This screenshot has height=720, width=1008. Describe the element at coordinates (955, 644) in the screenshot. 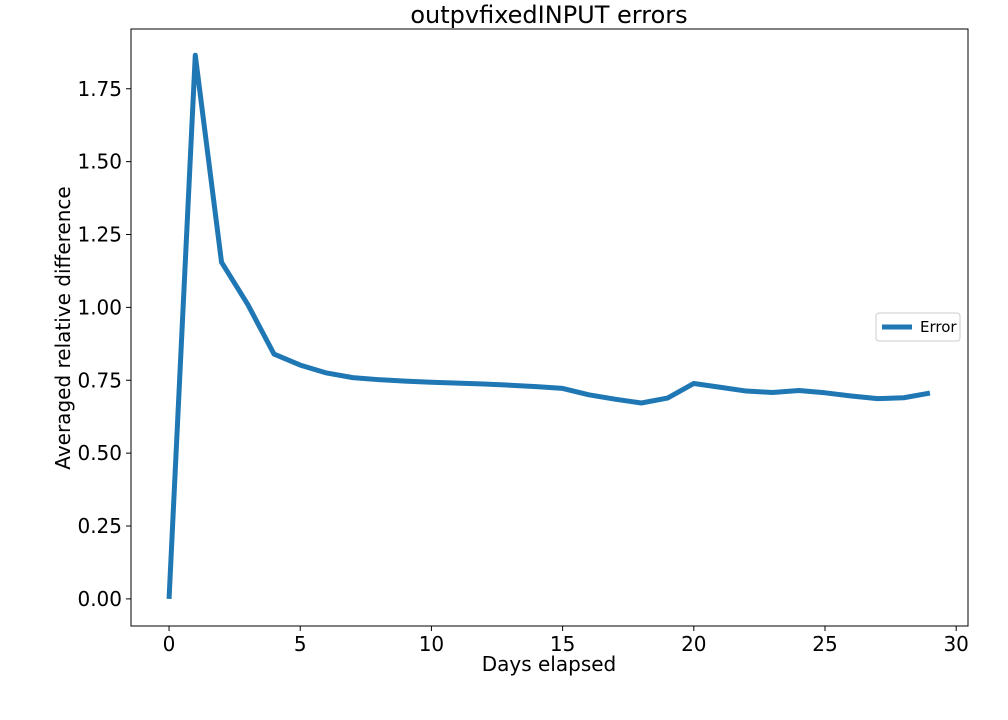

I see `x-tick-label: 30` at that location.